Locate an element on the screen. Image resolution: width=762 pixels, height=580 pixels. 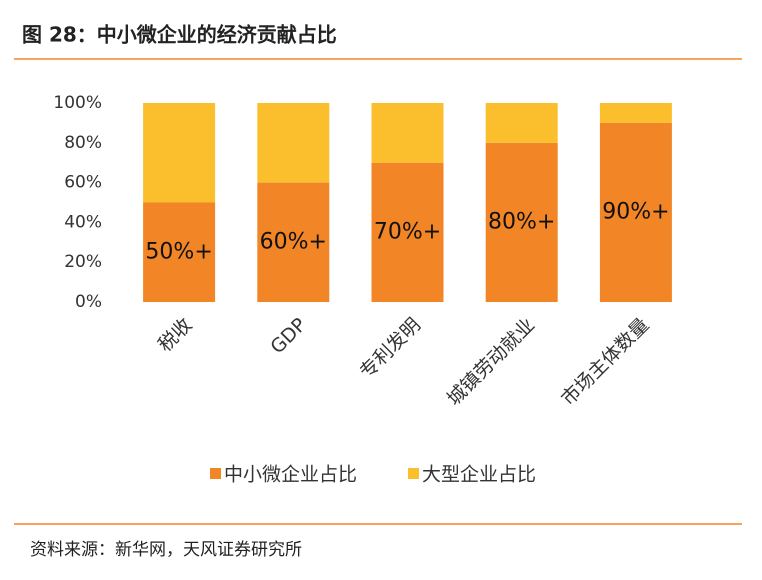
y-tick-label: 20% is located at coordinates (83, 262).